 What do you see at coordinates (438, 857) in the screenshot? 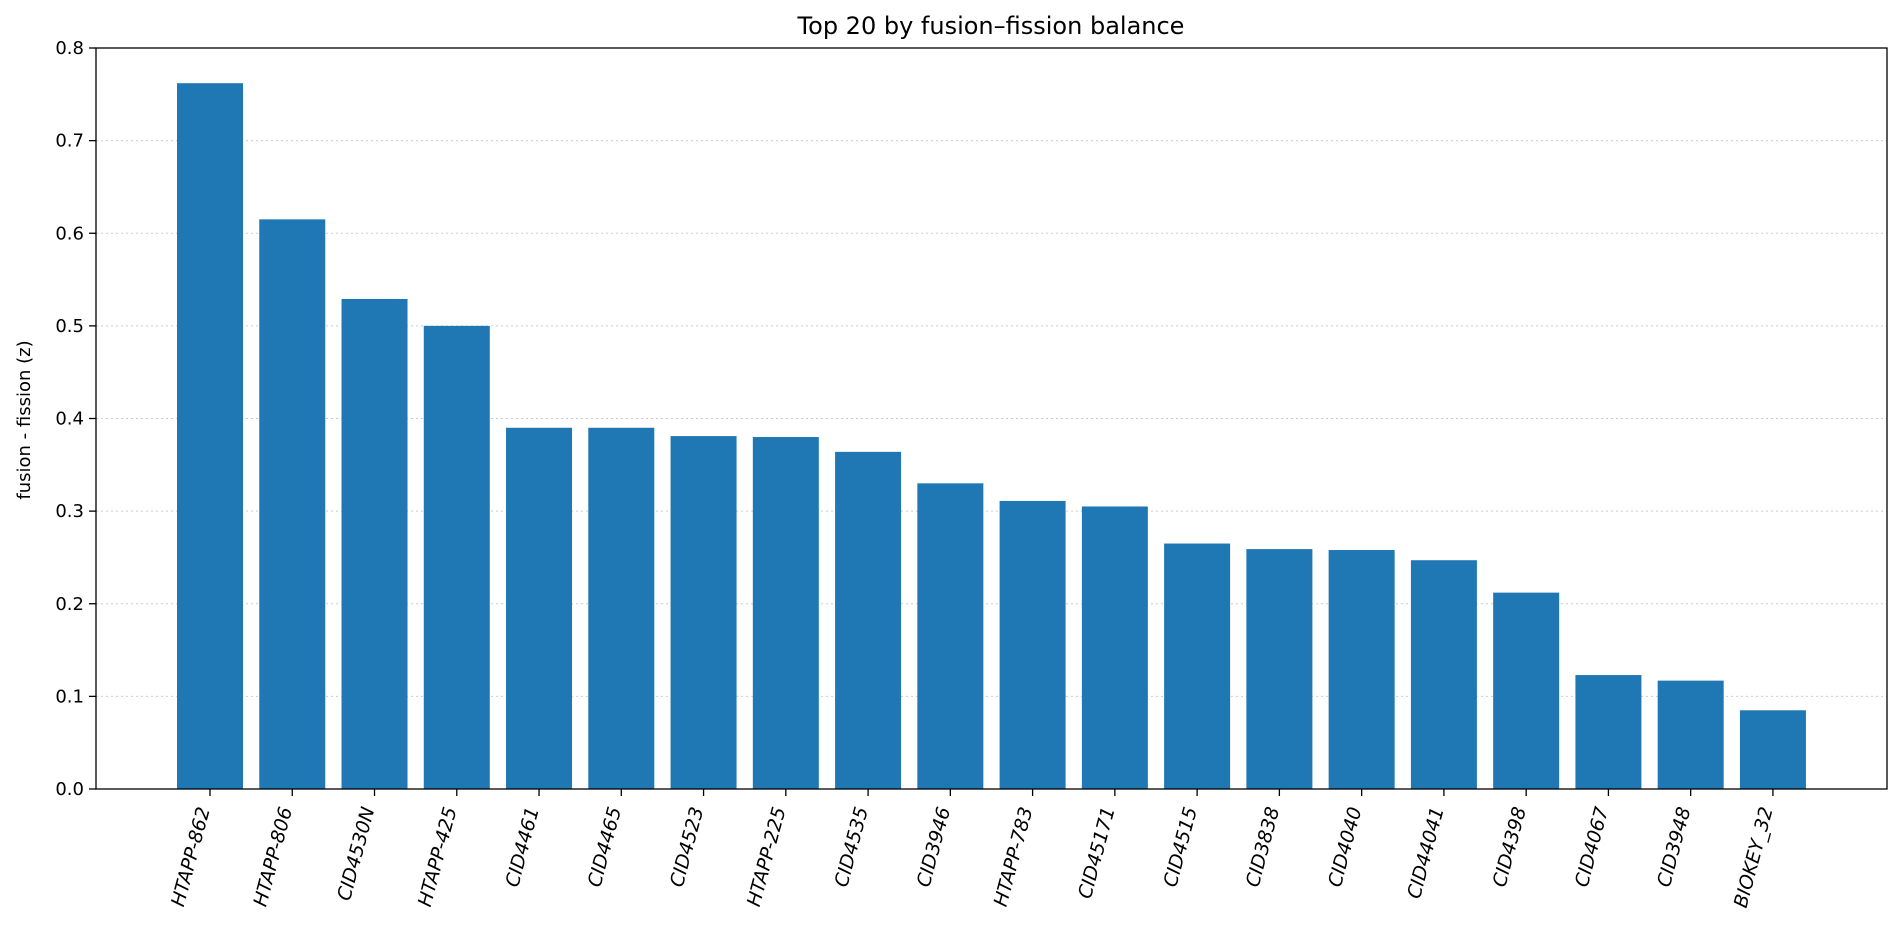
I see `x-tick-label: HTAPP-425` at bounding box center [438, 857].